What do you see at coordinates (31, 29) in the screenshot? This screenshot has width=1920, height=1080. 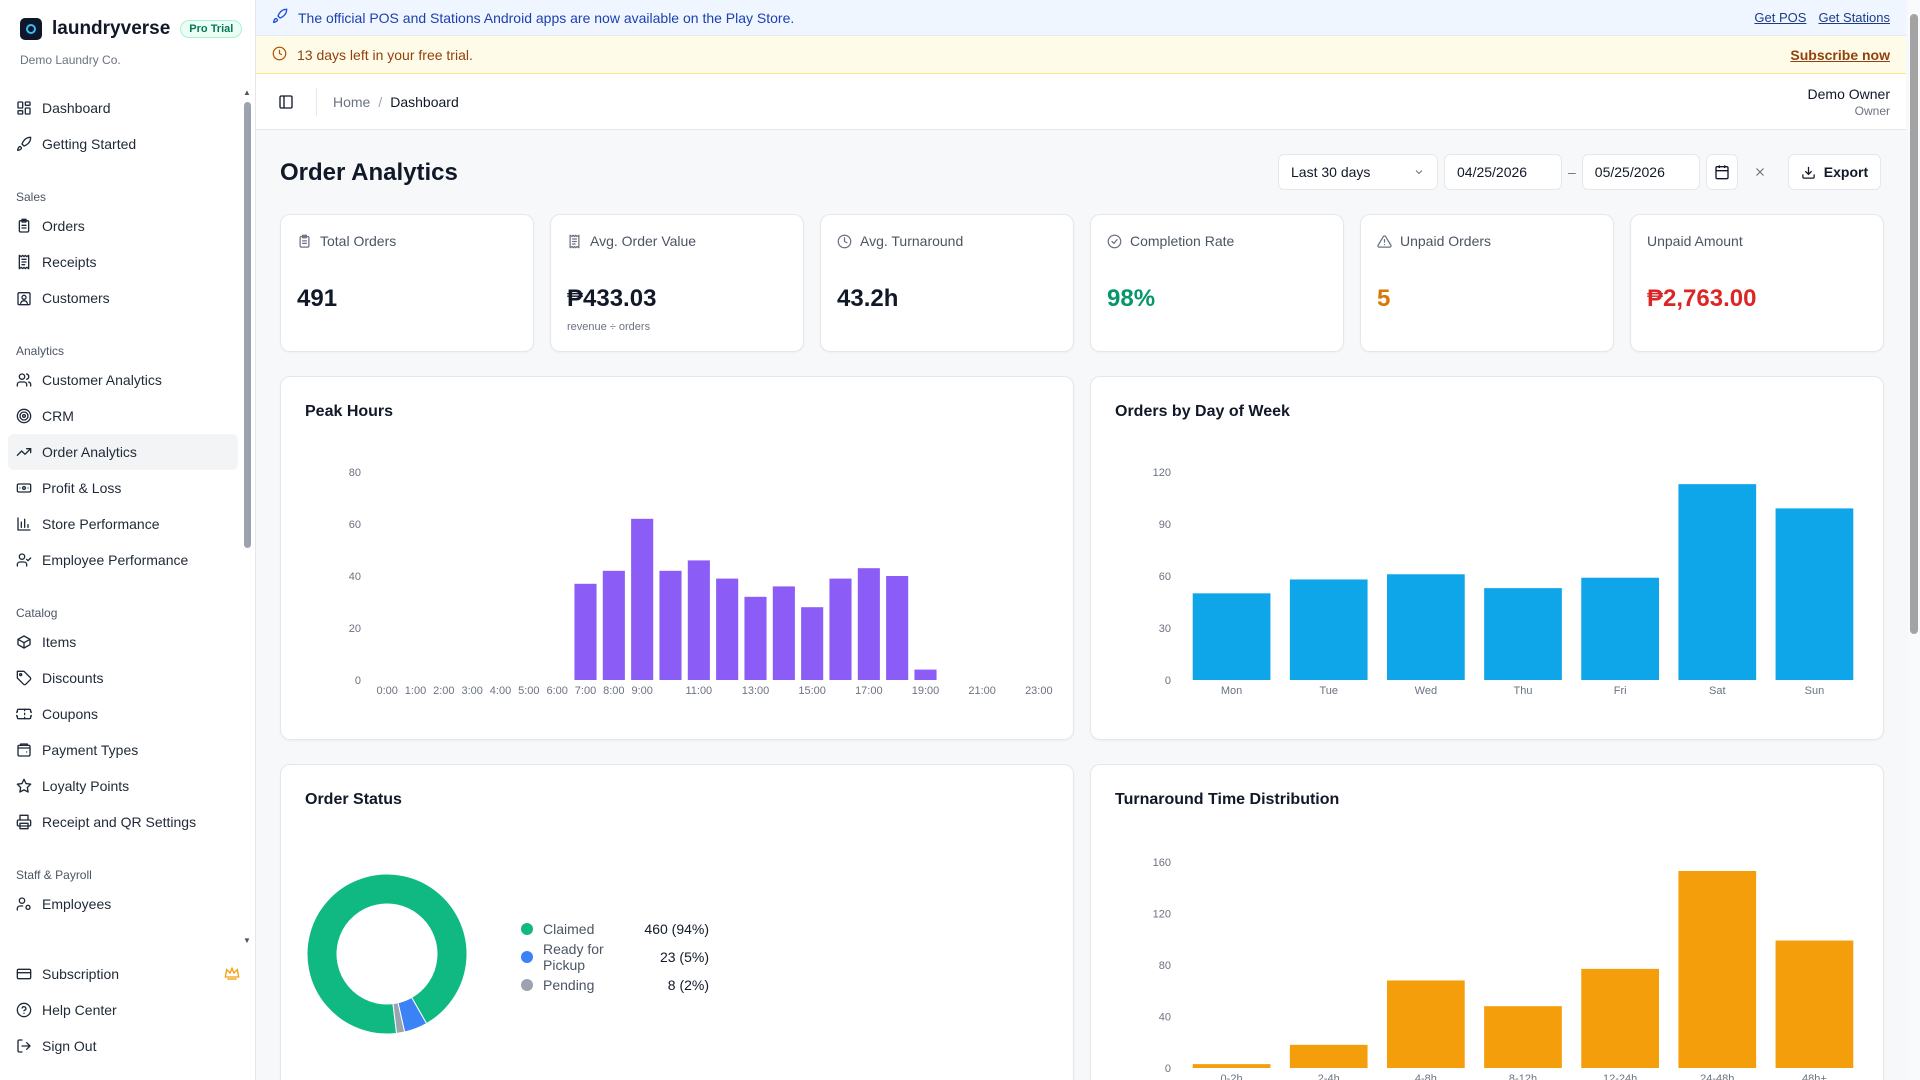 I see `logo-icon` at bounding box center [31, 29].